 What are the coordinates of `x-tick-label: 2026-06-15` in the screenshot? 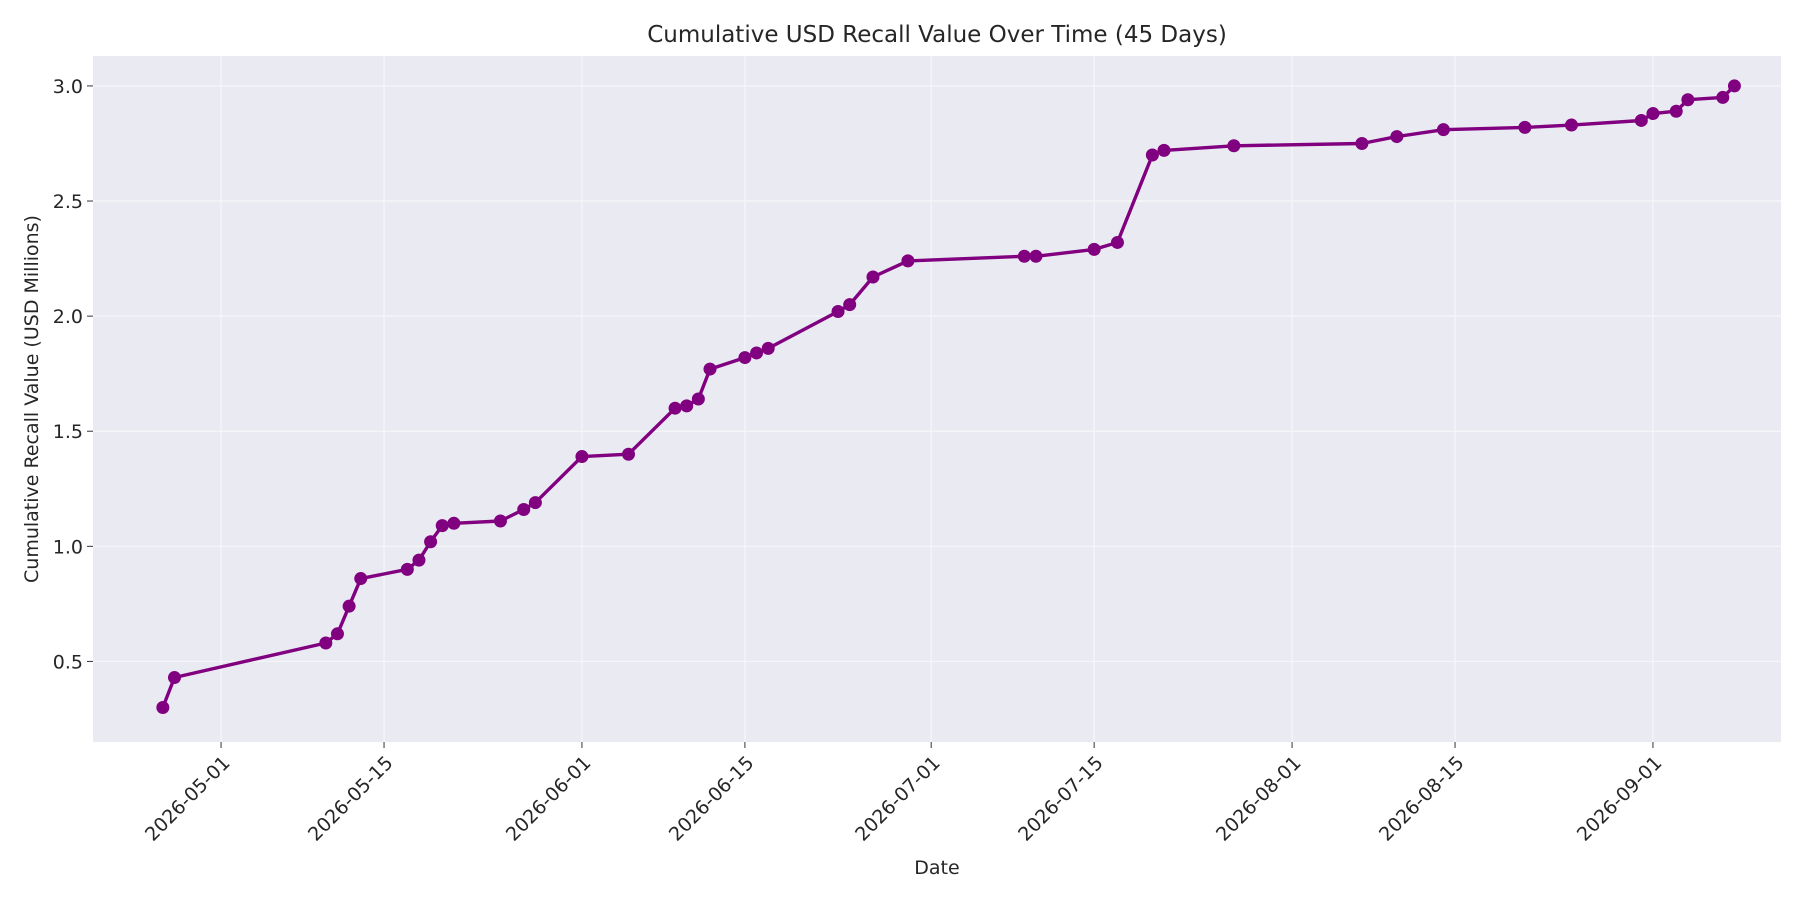 It's located at (712, 799).